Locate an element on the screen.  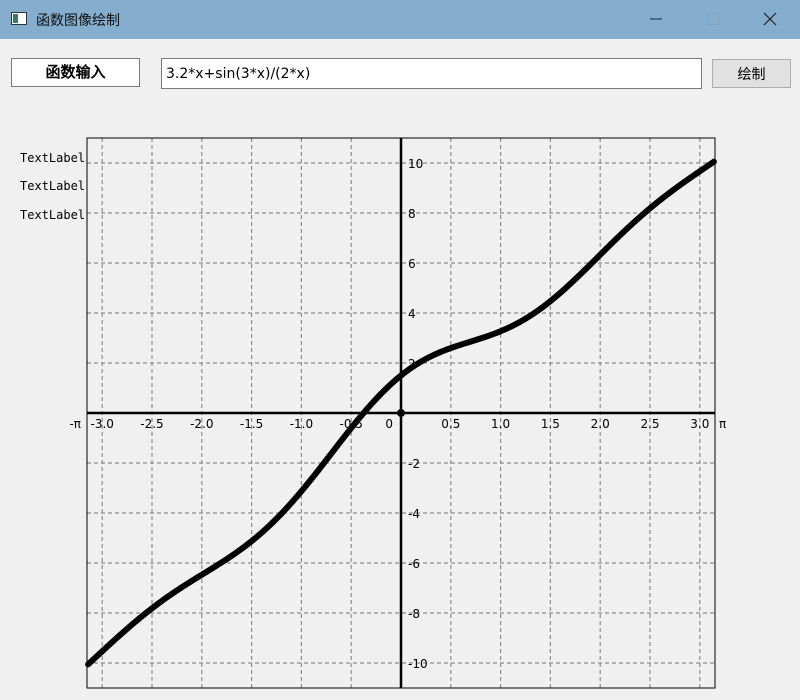
x-tick-label: -2.5 is located at coordinates (151, 424).